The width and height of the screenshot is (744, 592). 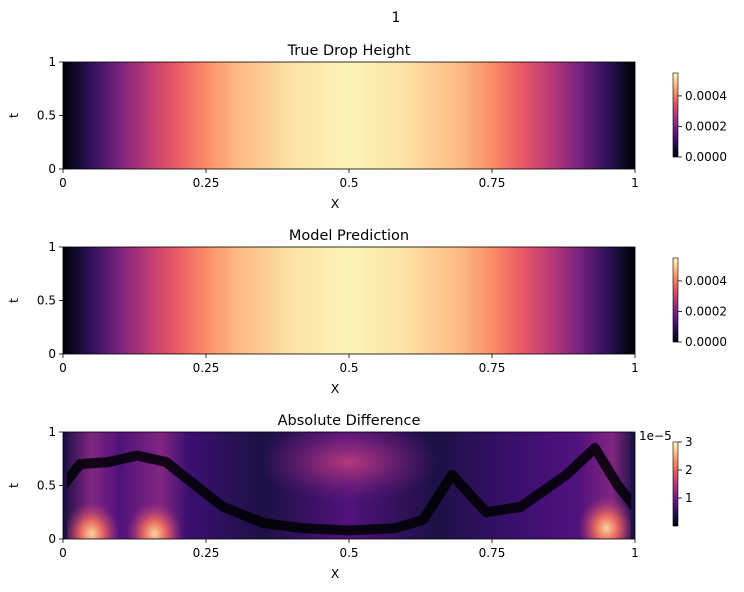 What do you see at coordinates (655, 436) in the screenshot?
I see `colorbar-offset-label: 1e−5` at bounding box center [655, 436].